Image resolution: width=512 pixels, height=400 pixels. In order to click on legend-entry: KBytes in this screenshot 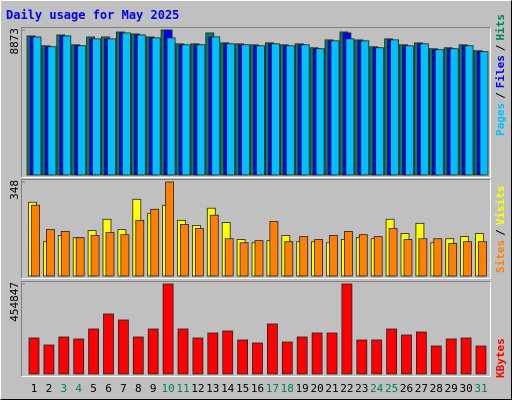, I will do `click(500, 358)`.